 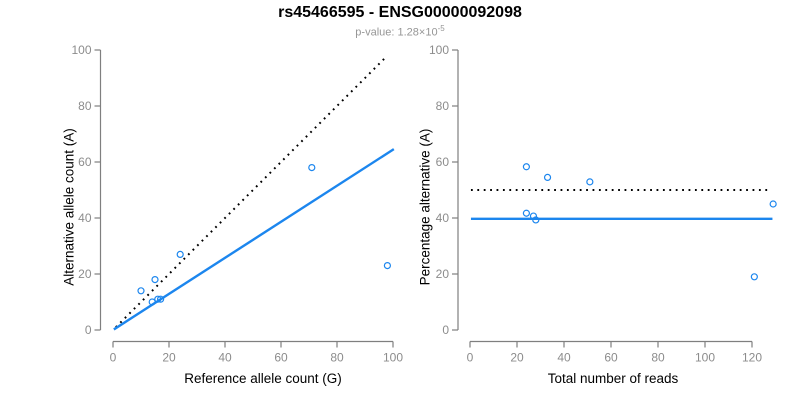 I want to click on chart-title: rs45466595 - ENSG00000092098, so click(x=400, y=12).